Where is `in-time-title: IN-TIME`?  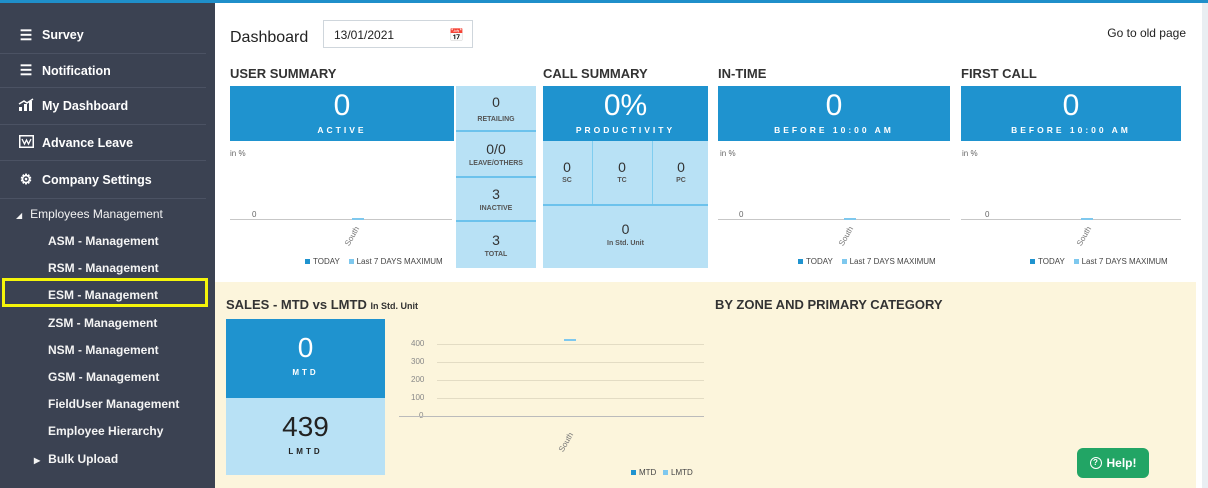 in-time-title: IN-TIME is located at coordinates (742, 73).